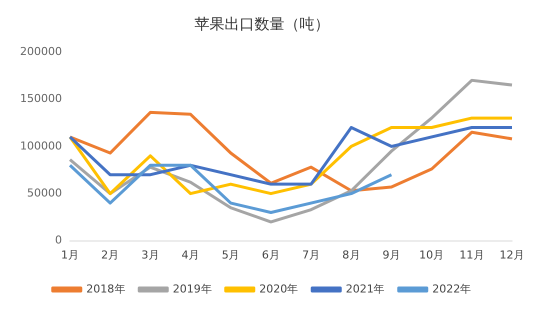  I want to click on x-tick-label: 5月, so click(231, 255).